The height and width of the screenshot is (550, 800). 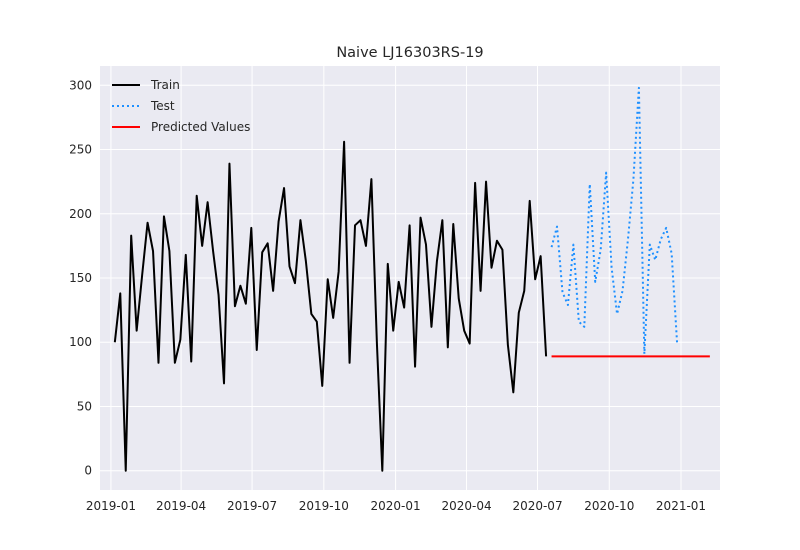 What do you see at coordinates (181, 506) in the screenshot?
I see `x-tick-label-1: 2019-04` at bounding box center [181, 506].